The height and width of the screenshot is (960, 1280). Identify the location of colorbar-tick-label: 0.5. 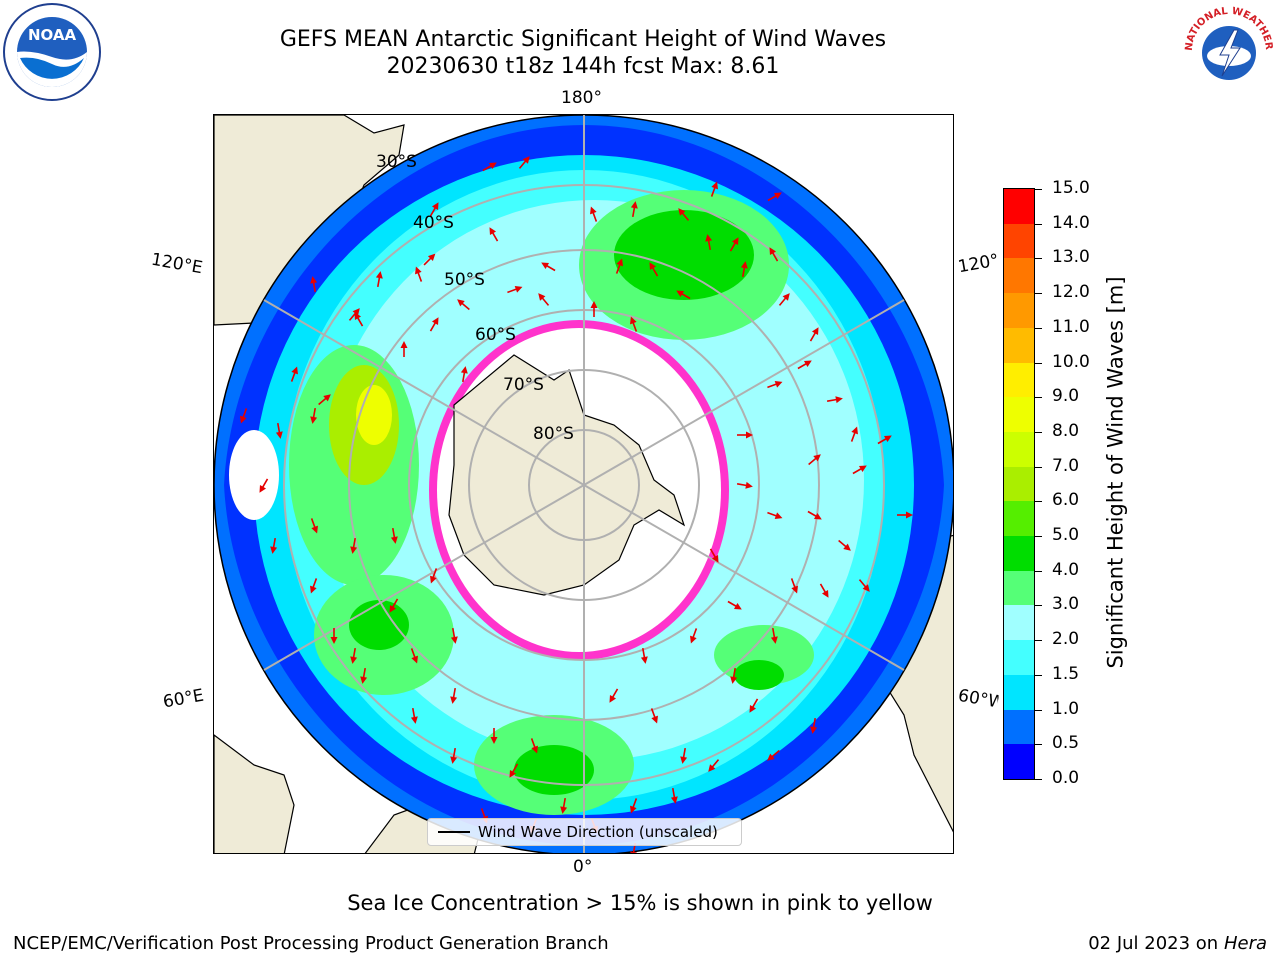
(1066, 743).